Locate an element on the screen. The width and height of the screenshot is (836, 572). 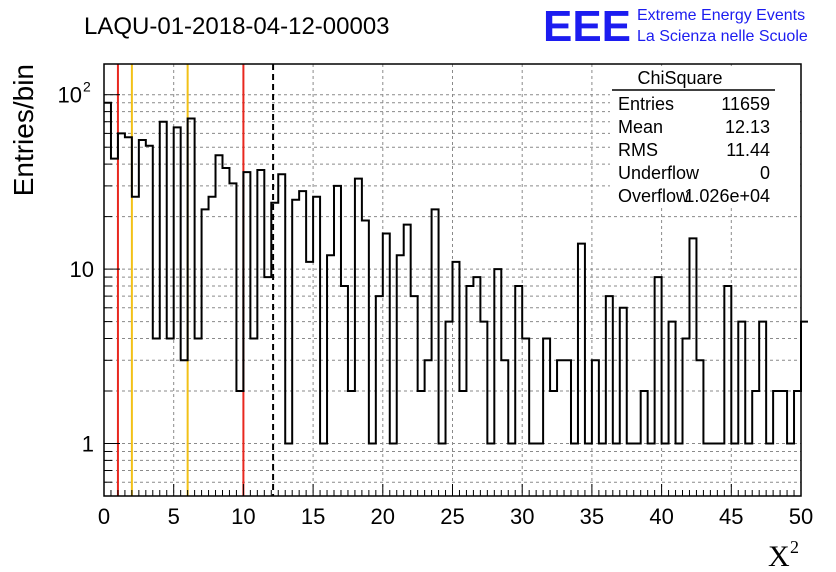
x-tick-label: 30 is located at coordinates (522, 516).